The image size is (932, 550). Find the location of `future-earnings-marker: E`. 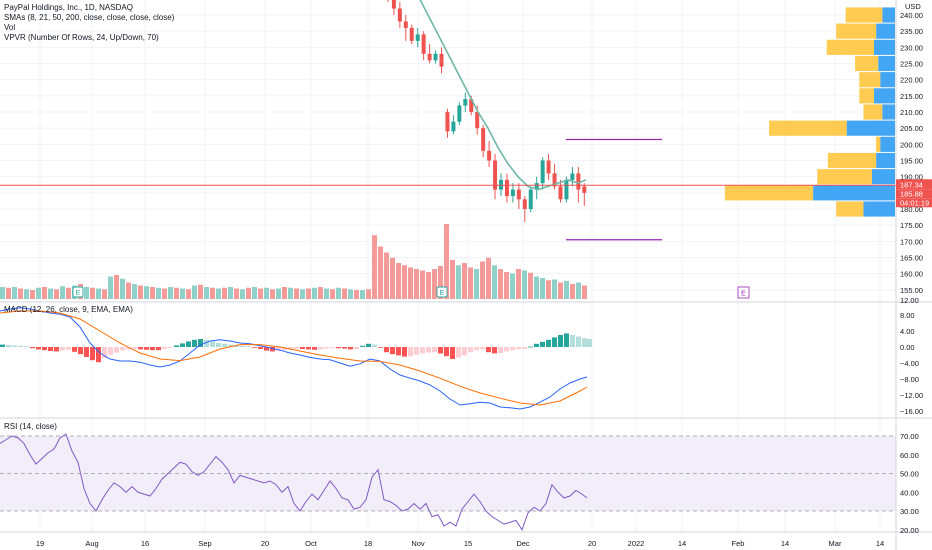

future-earnings-marker: E is located at coordinates (743, 292).